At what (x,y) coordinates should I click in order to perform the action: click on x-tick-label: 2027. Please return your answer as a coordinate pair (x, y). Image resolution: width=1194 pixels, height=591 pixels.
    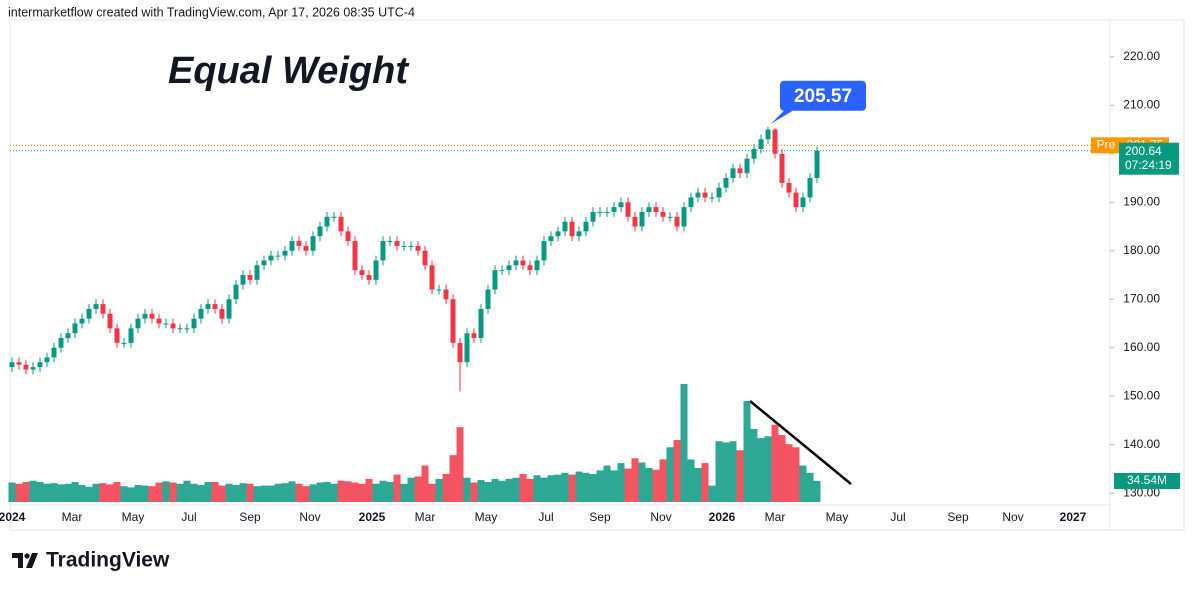
    Looking at the image, I should click on (1073, 517).